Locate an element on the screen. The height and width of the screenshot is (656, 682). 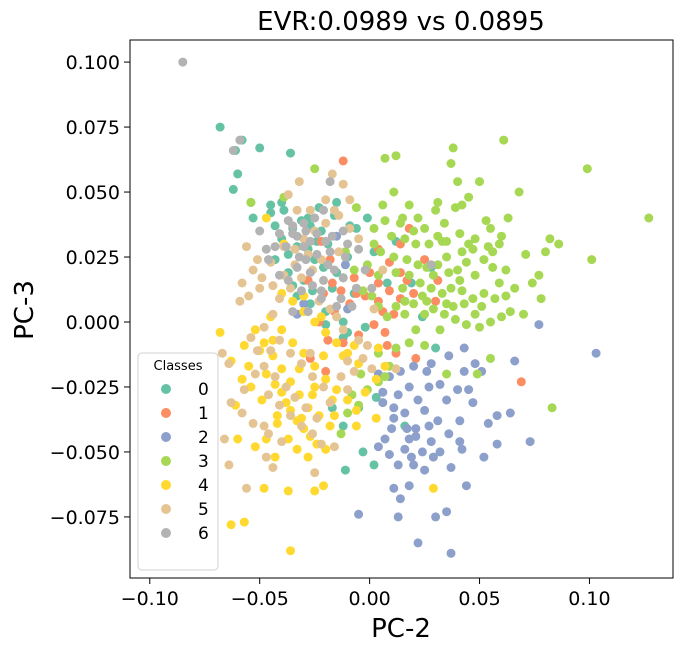
legend-label: 0 is located at coordinates (203, 390).